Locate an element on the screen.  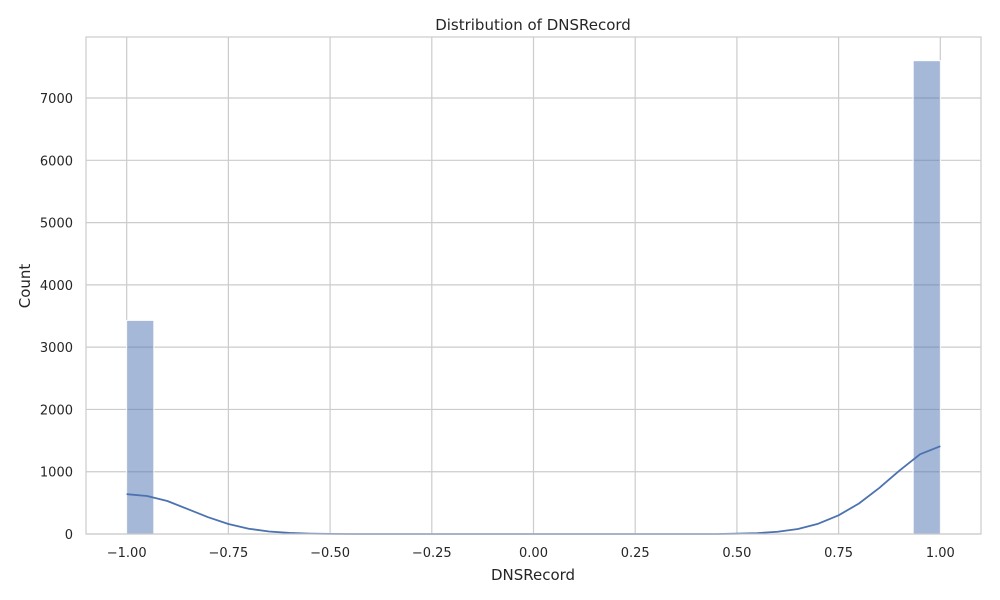
x-tick-label: 0.00 is located at coordinates (533, 553).